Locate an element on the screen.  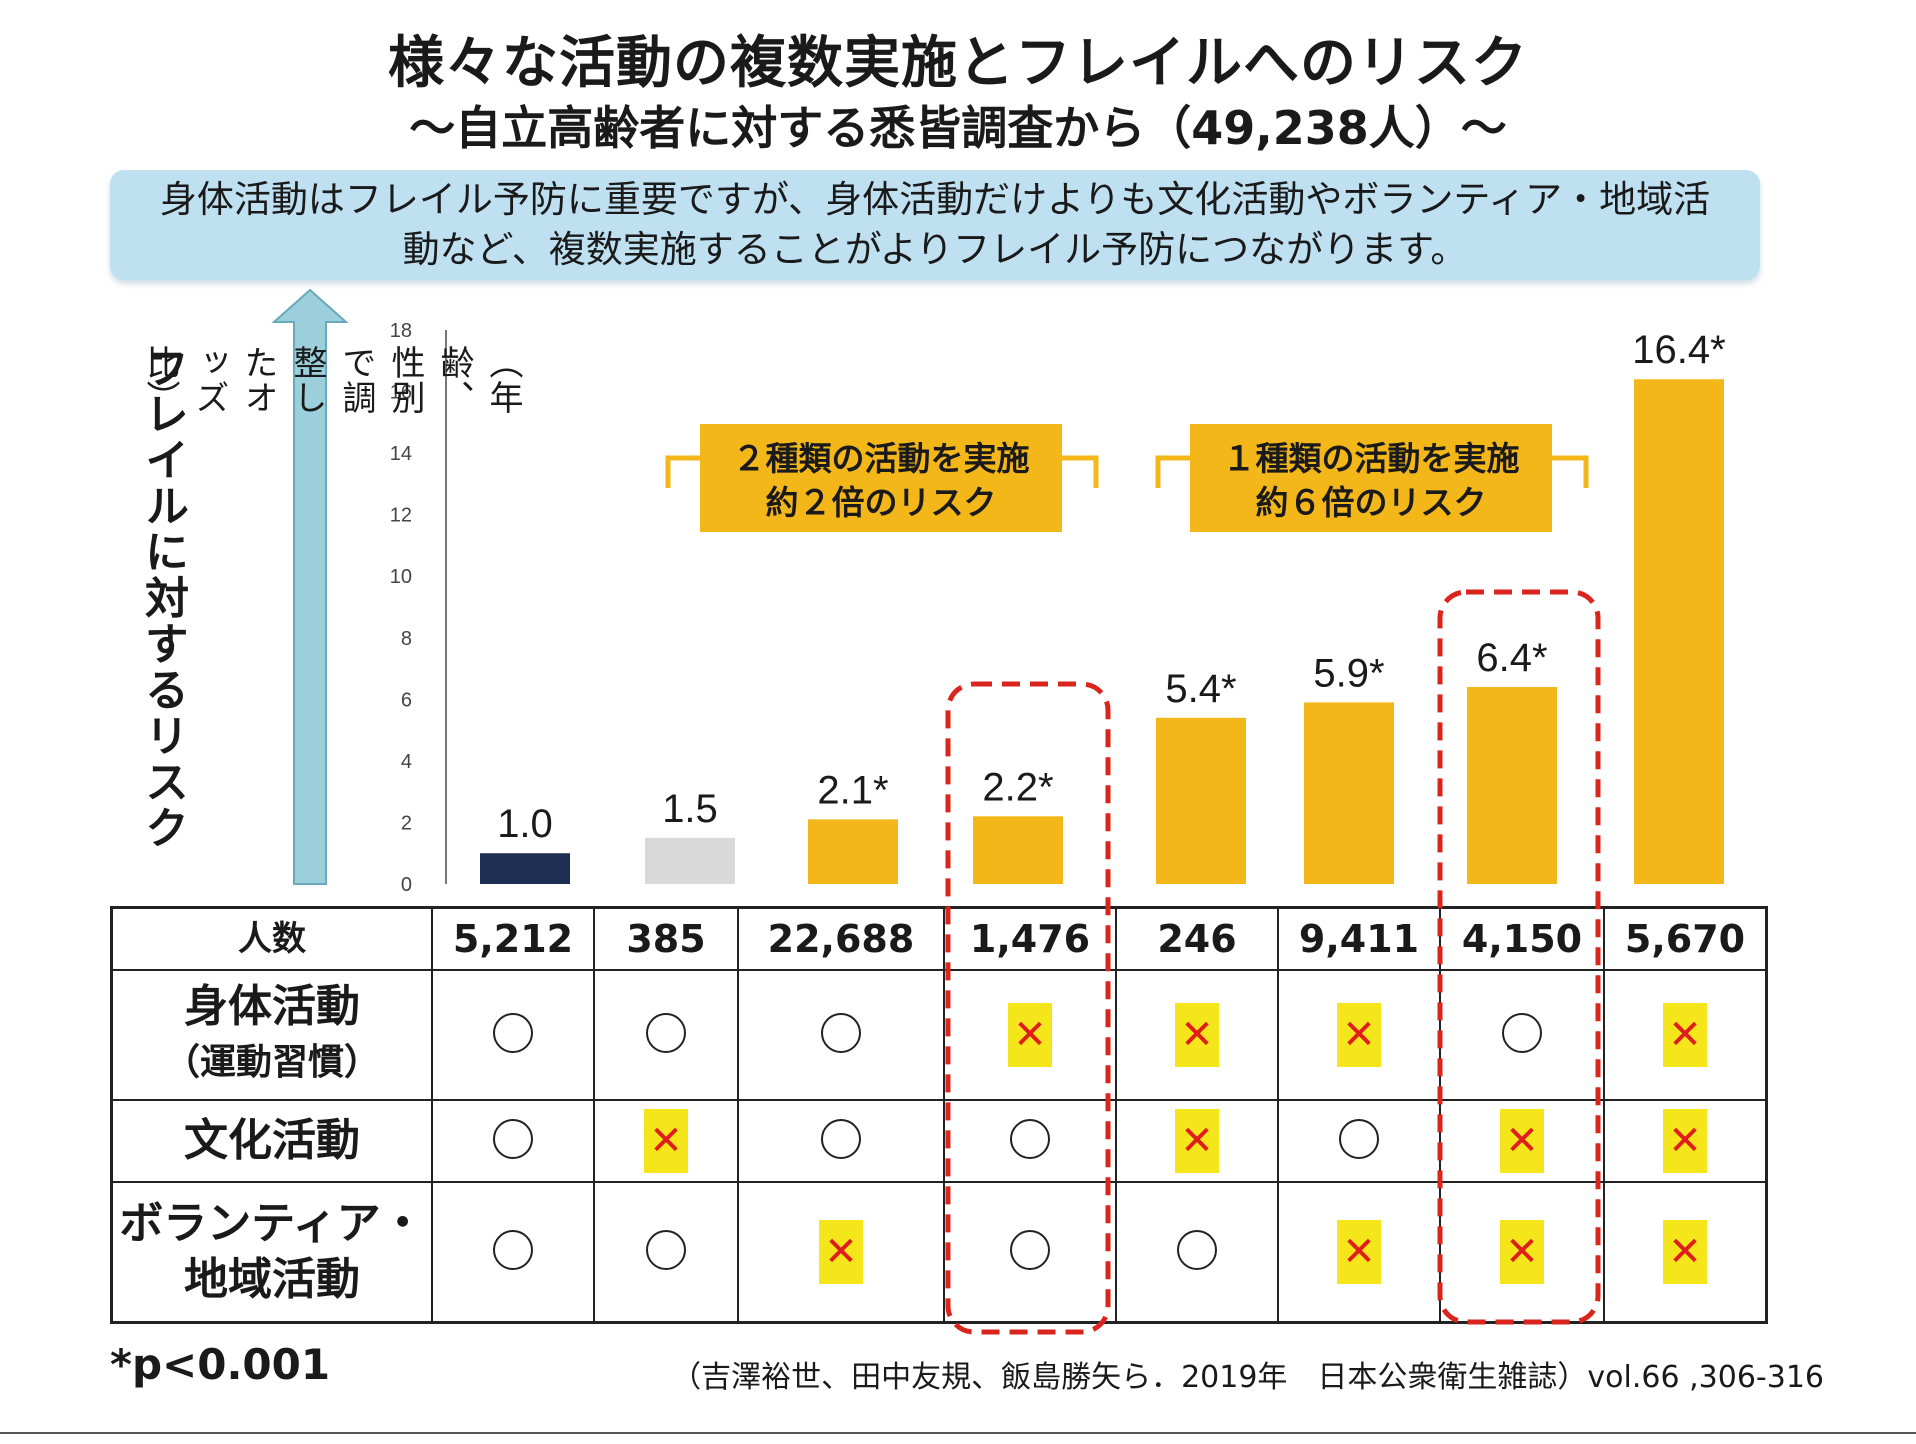
y-tick-label: 12 is located at coordinates (401, 516).